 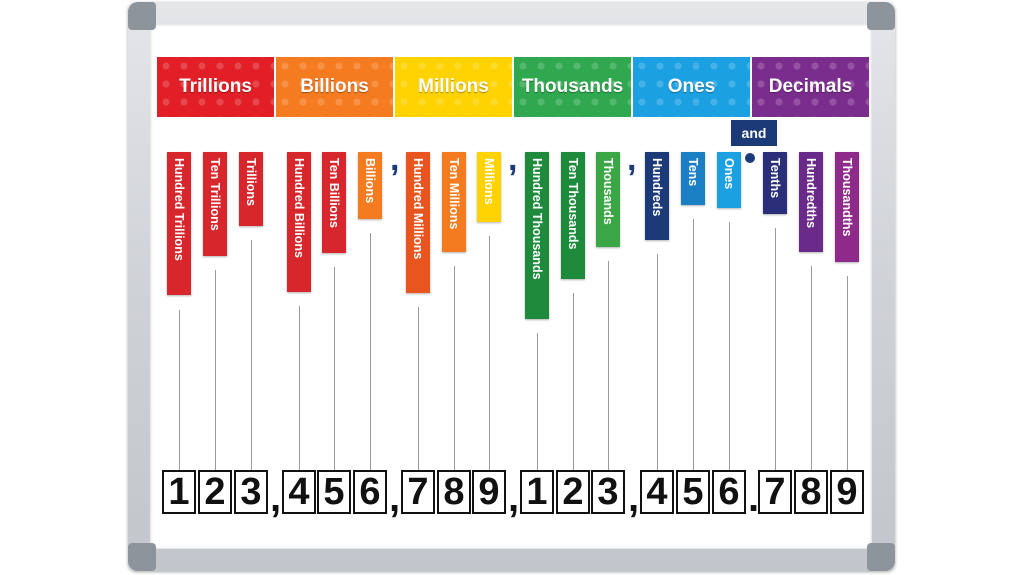 What do you see at coordinates (572, 87) in the screenshot?
I see `header-thousands: Thousands` at bounding box center [572, 87].